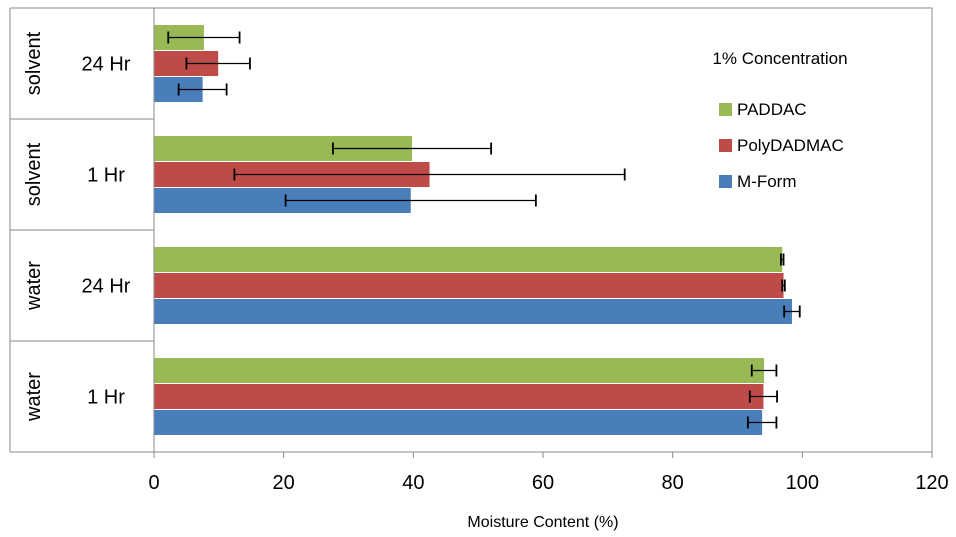 This screenshot has width=956, height=537. What do you see at coordinates (779, 120) in the screenshot?
I see `legend: 1% Concentration PADDAC PolyDADMAC M-Form` at bounding box center [779, 120].